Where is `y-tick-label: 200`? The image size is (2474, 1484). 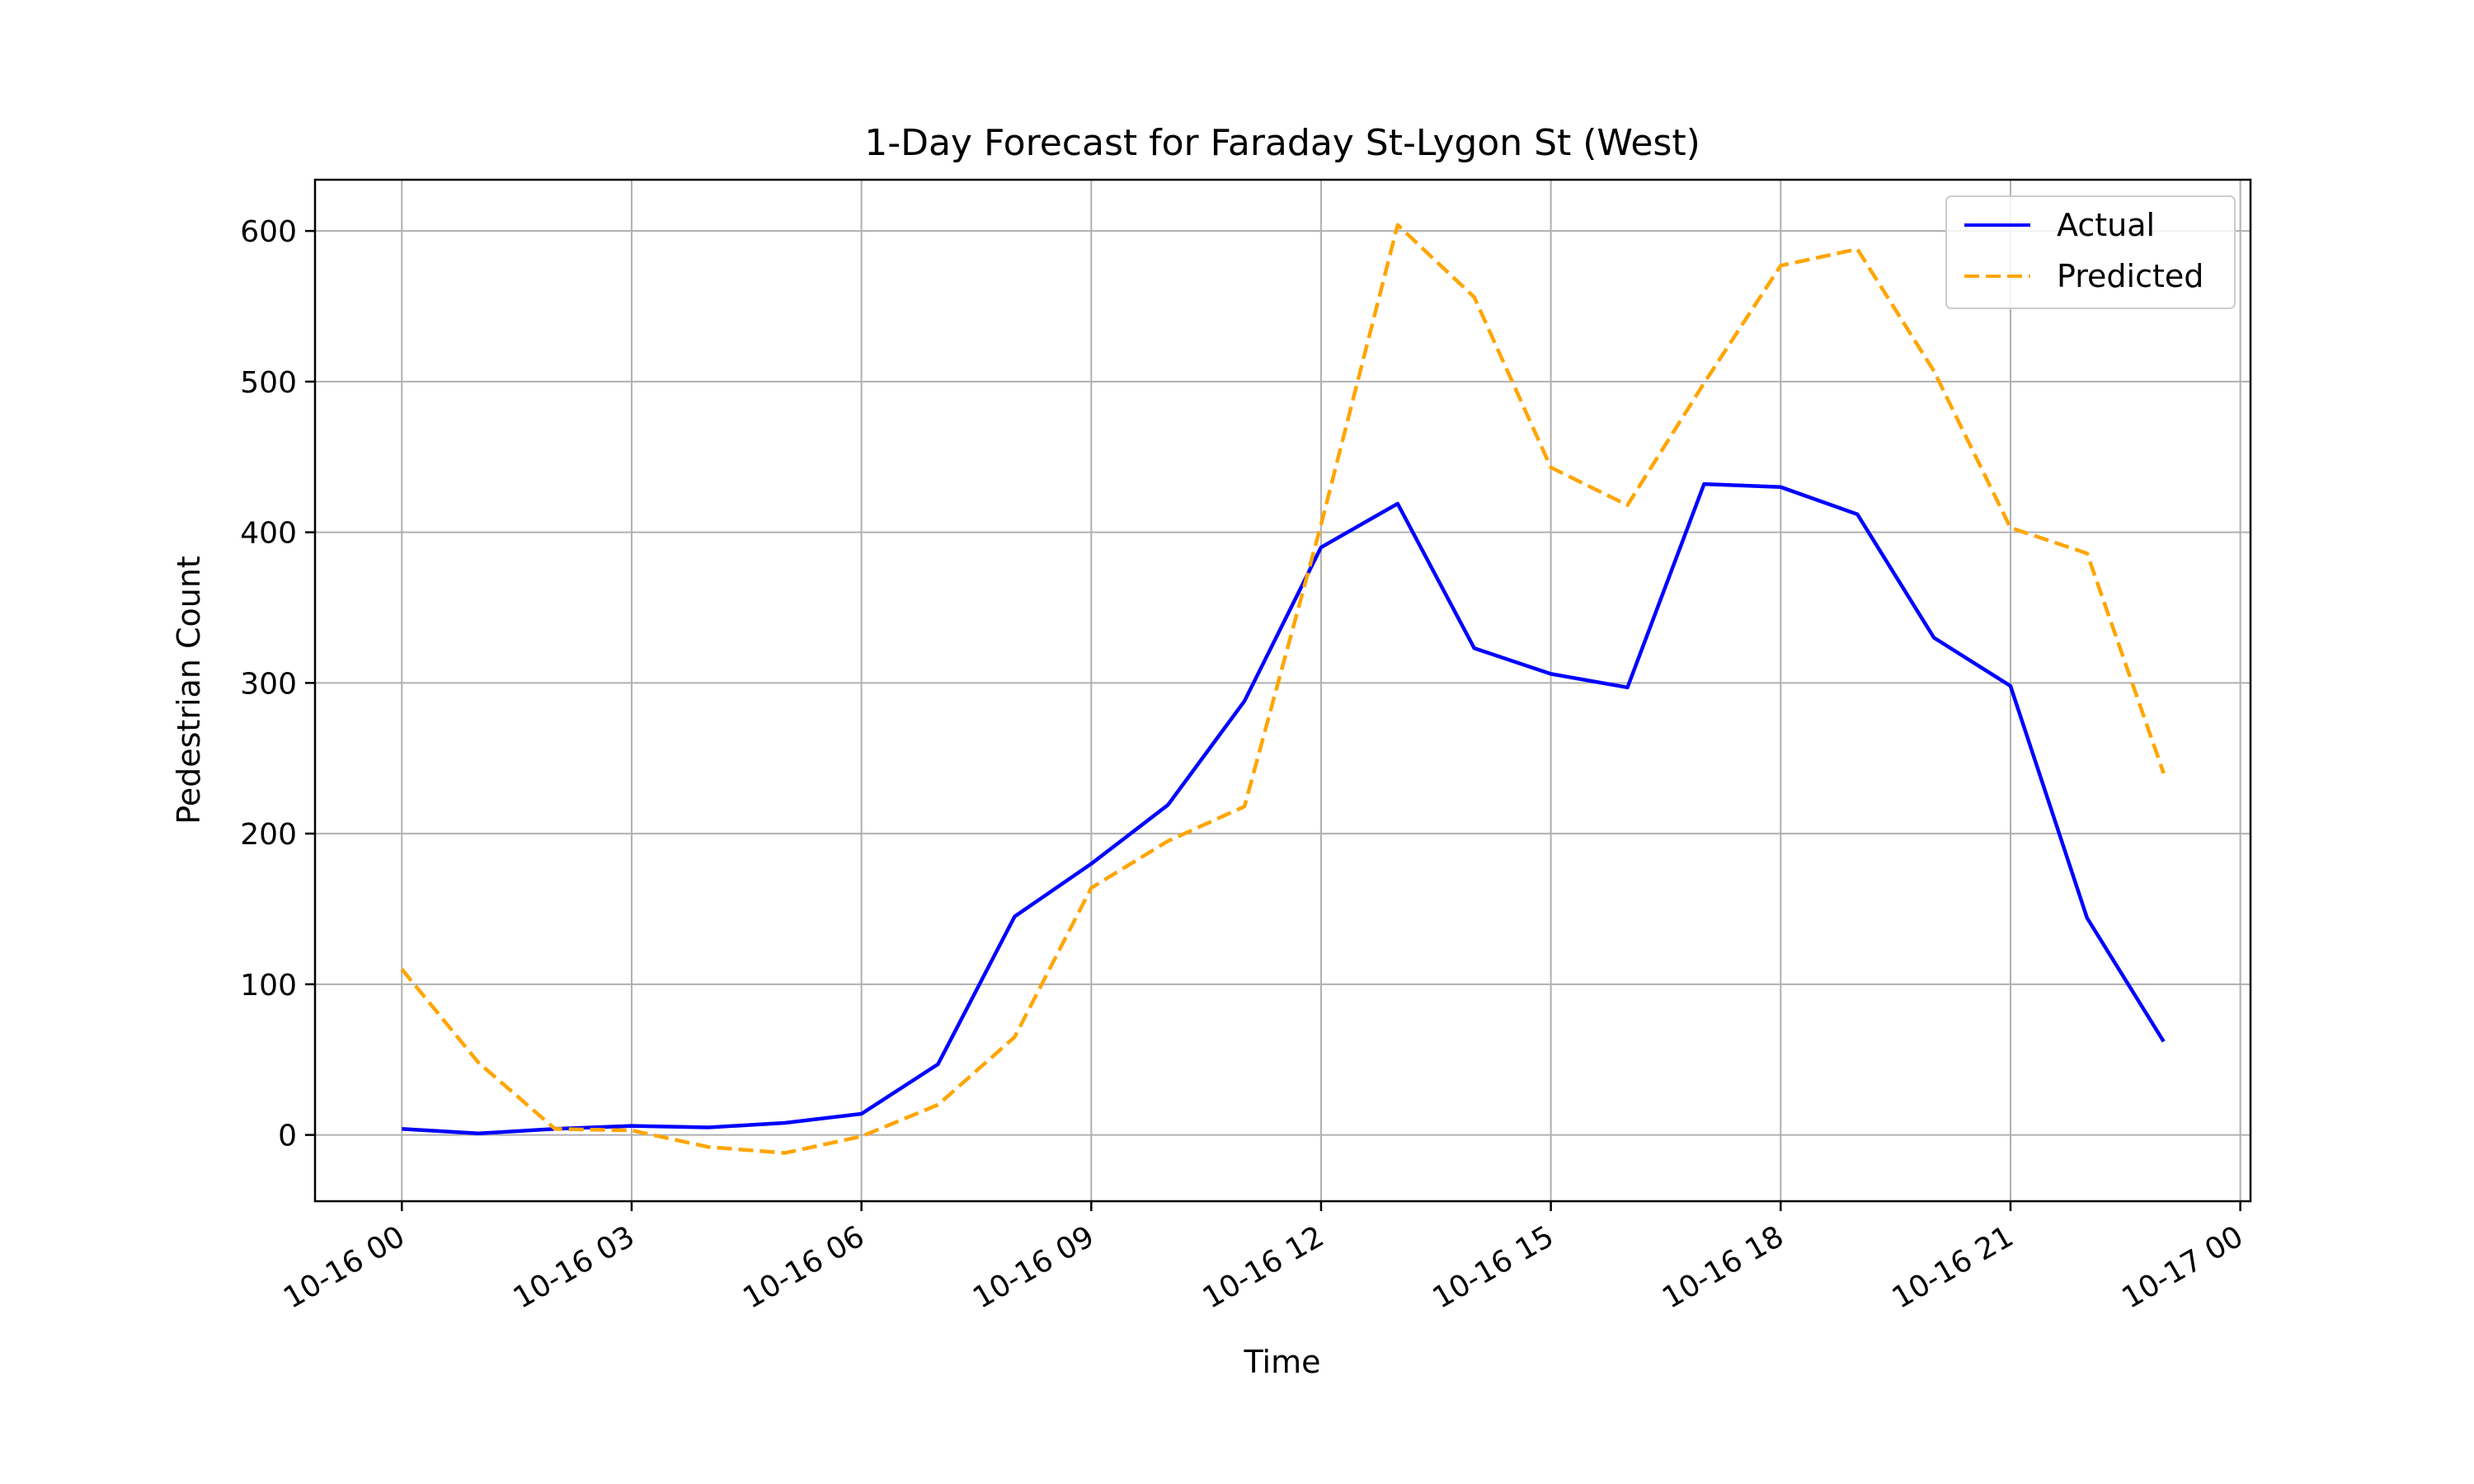 y-tick-label: 200 is located at coordinates (268, 835).